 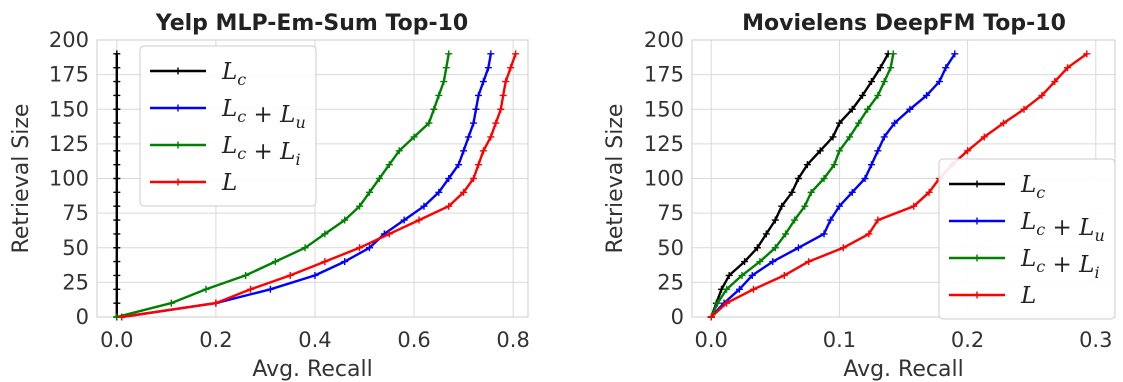 I want to click on x-tick-label: 0.2, so click(x=967, y=340).